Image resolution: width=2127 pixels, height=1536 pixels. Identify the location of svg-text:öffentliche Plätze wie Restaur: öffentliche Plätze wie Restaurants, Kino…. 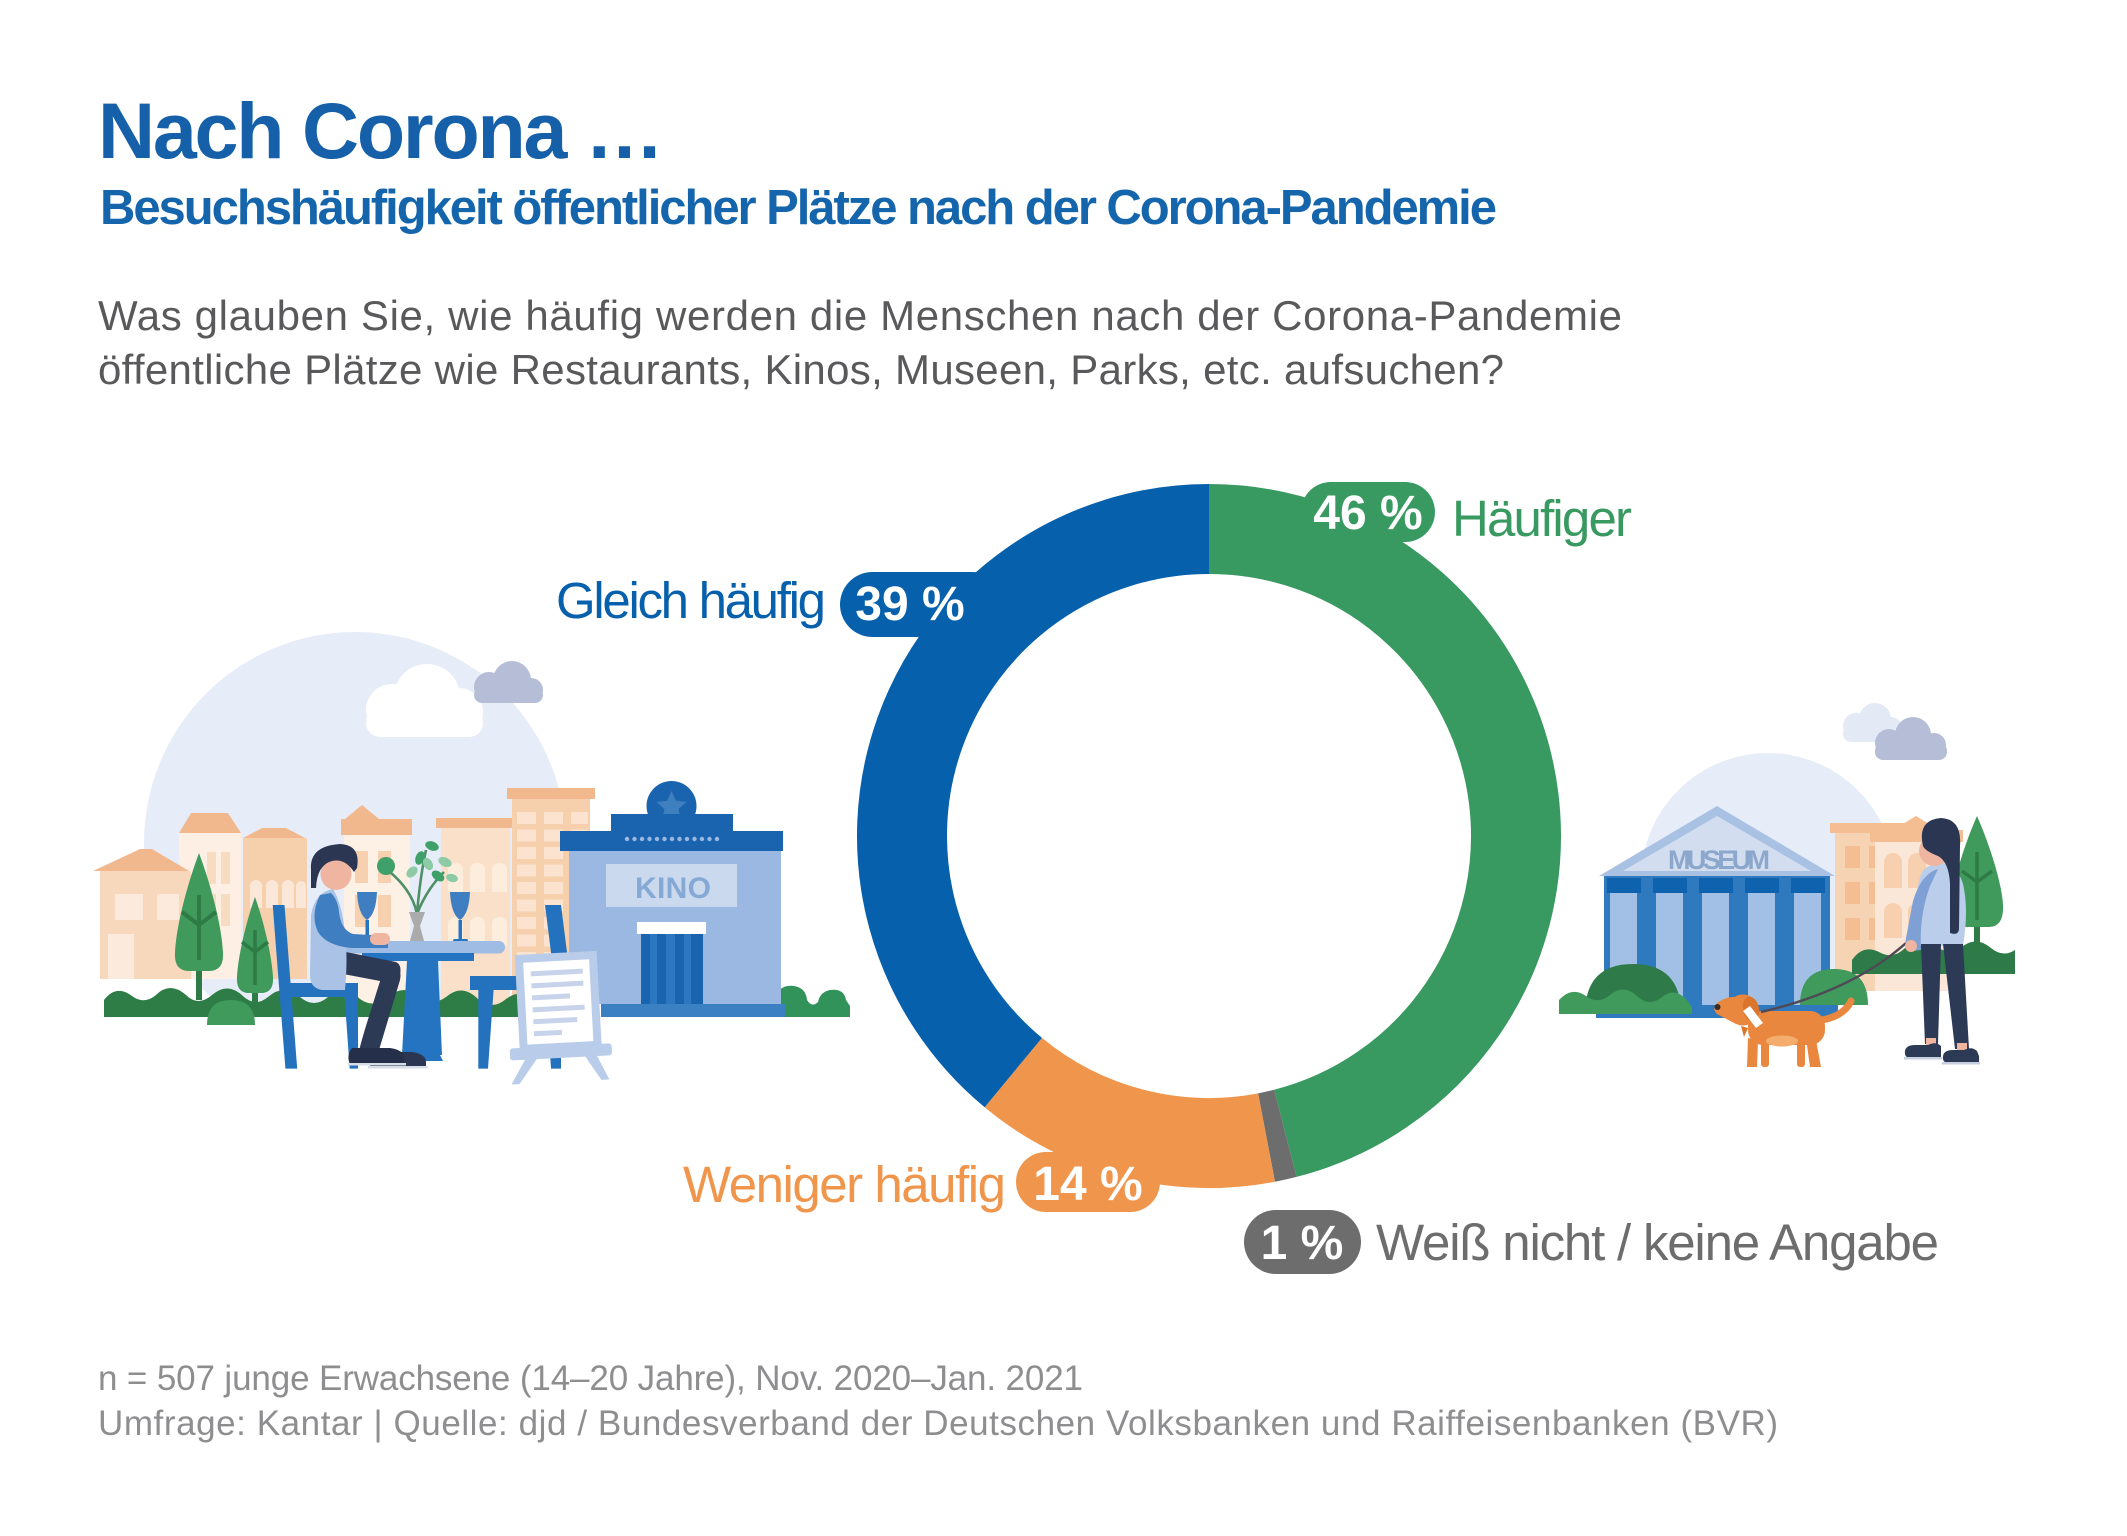
(801, 369).